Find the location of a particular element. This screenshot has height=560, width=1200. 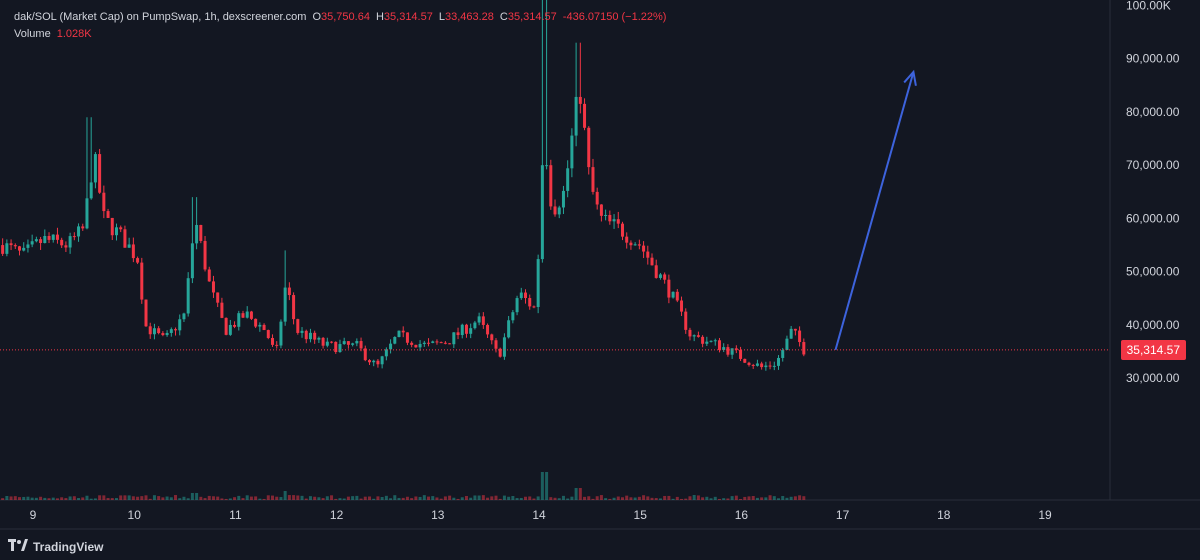

x-tick-label: 19 is located at coordinates (1045, 515).